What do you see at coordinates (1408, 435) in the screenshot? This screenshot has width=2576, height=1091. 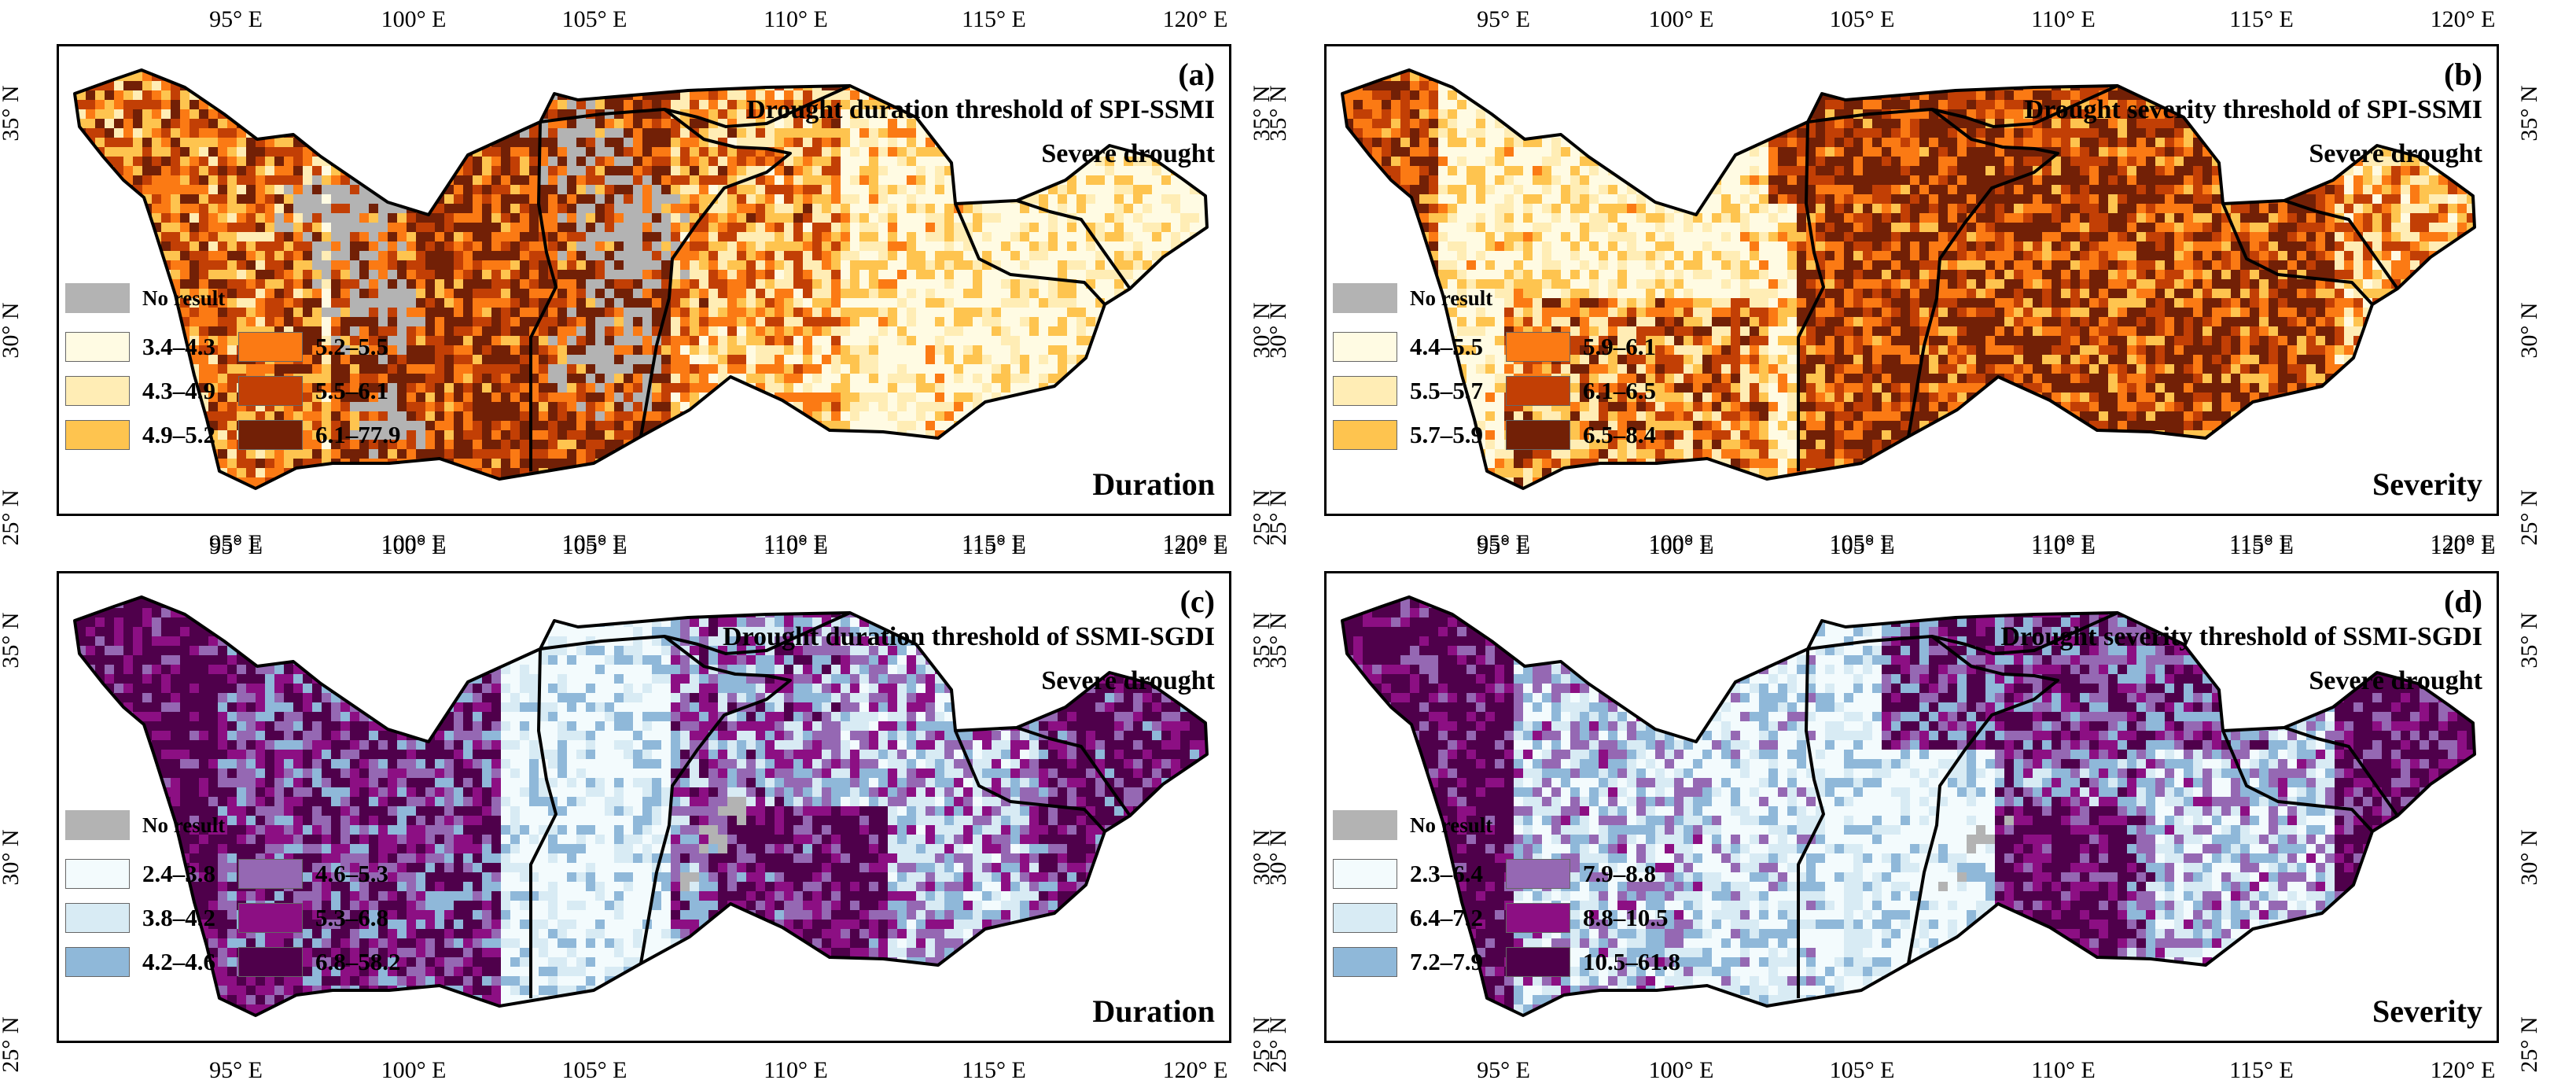 I see `legend-item: 5.7–5.9` at bounding box center [1408, 435].